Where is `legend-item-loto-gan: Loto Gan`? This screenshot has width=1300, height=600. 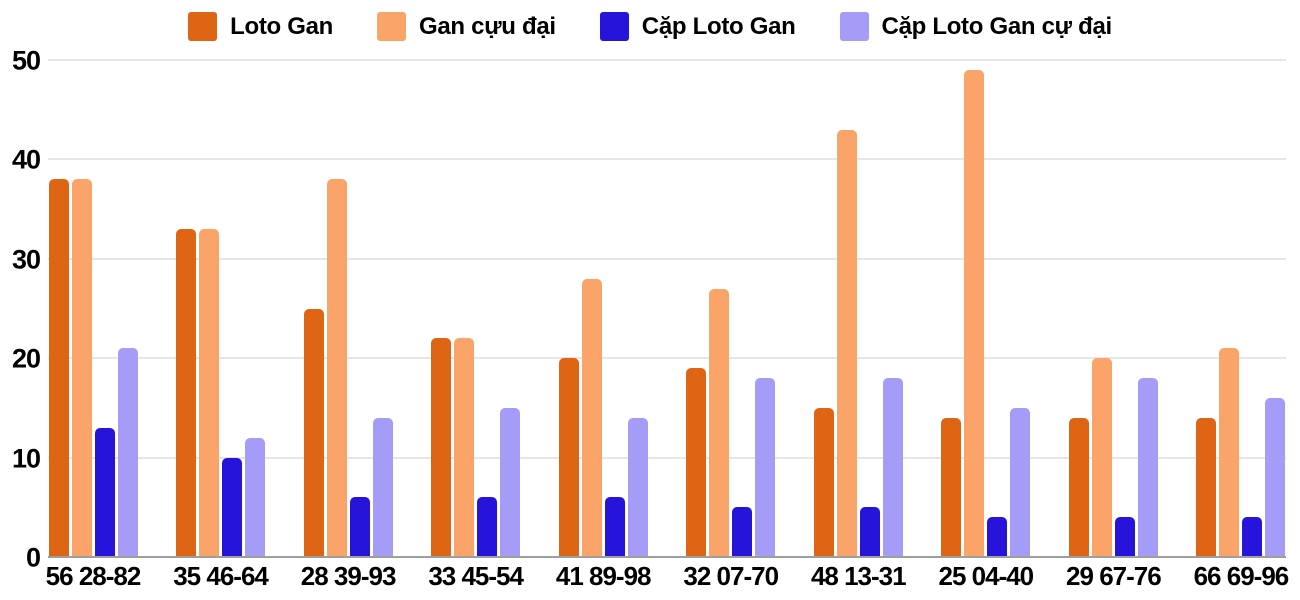 legend-item-loto-gan: Loto Gan is located at coordinates (260, 26).